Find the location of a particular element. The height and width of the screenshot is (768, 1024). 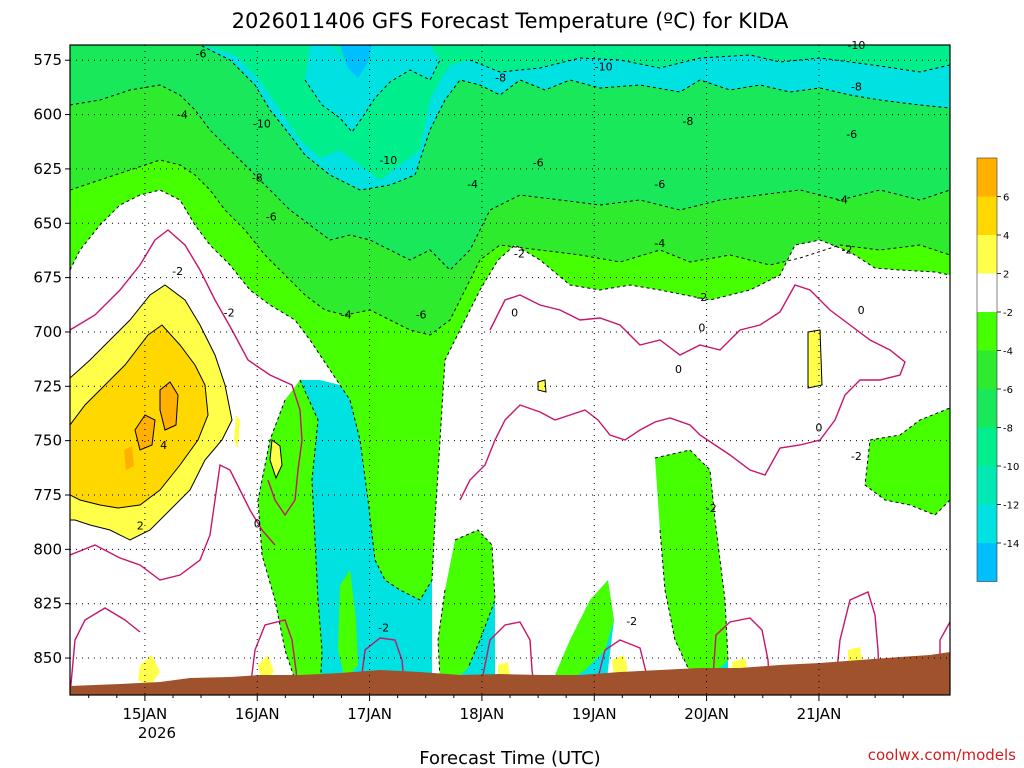

warm-blob-d is located at coordinates (237, 431).